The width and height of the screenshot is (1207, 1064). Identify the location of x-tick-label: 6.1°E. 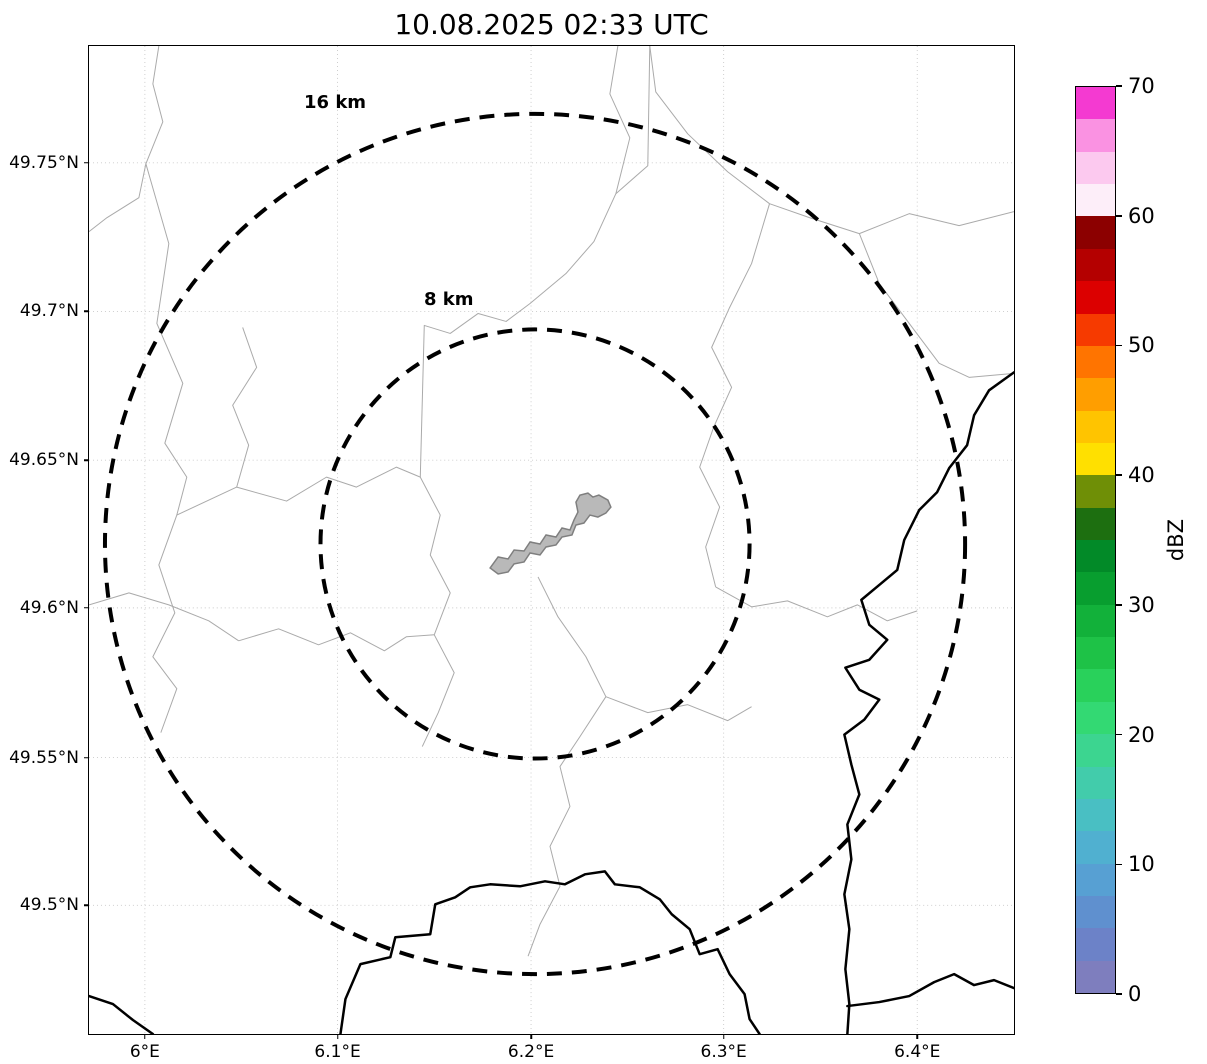
(337, 1052).